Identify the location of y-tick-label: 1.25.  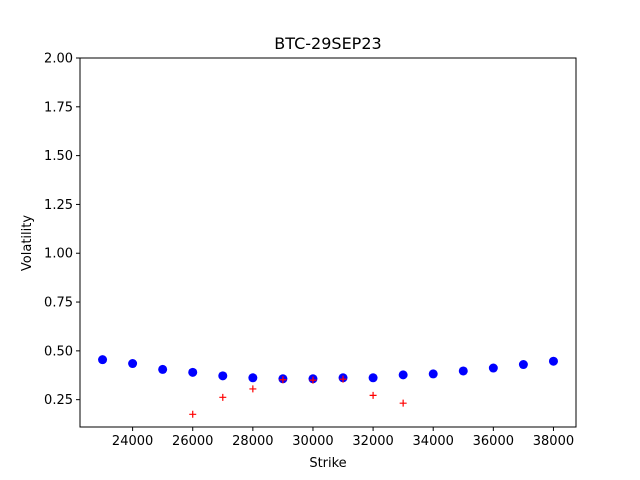
(58, 205).